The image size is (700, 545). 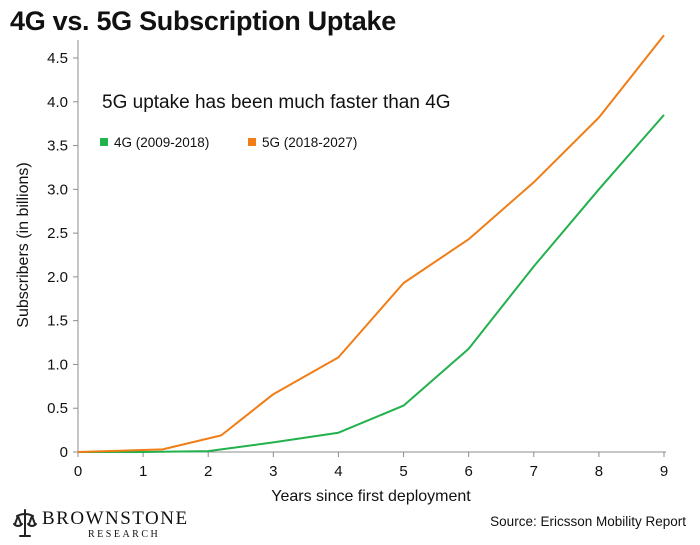 What do you see at coordinates (143, 471) in the screenshot?
I see `x-tick-label: 1` at bounding box center [143, 471].